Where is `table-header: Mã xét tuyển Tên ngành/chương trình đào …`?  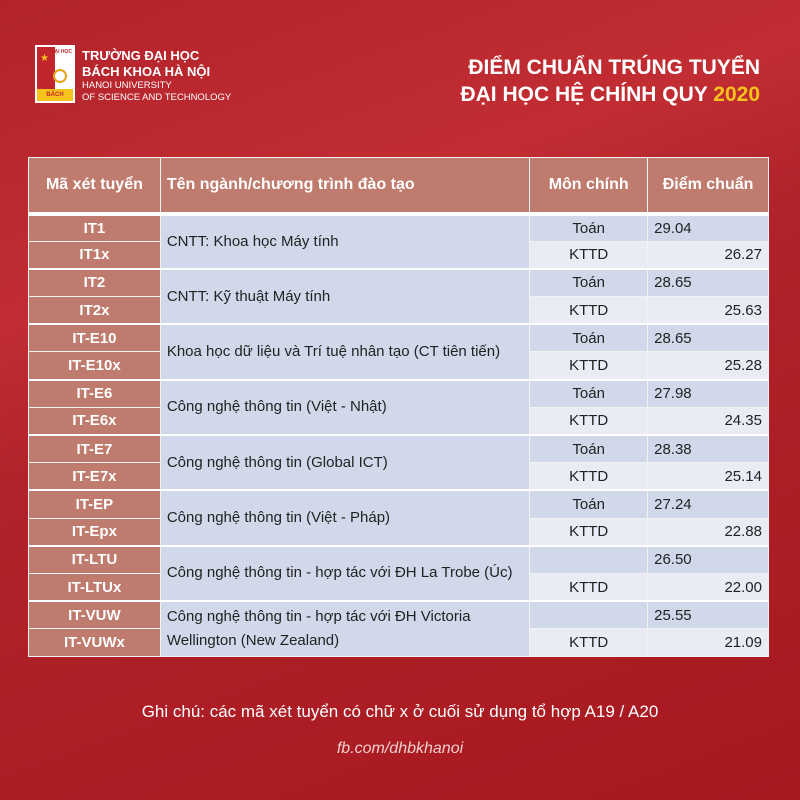 table-header: Mã xét tuyển Tên ngành/chương trình đào … is located at coordinates (398, 186).